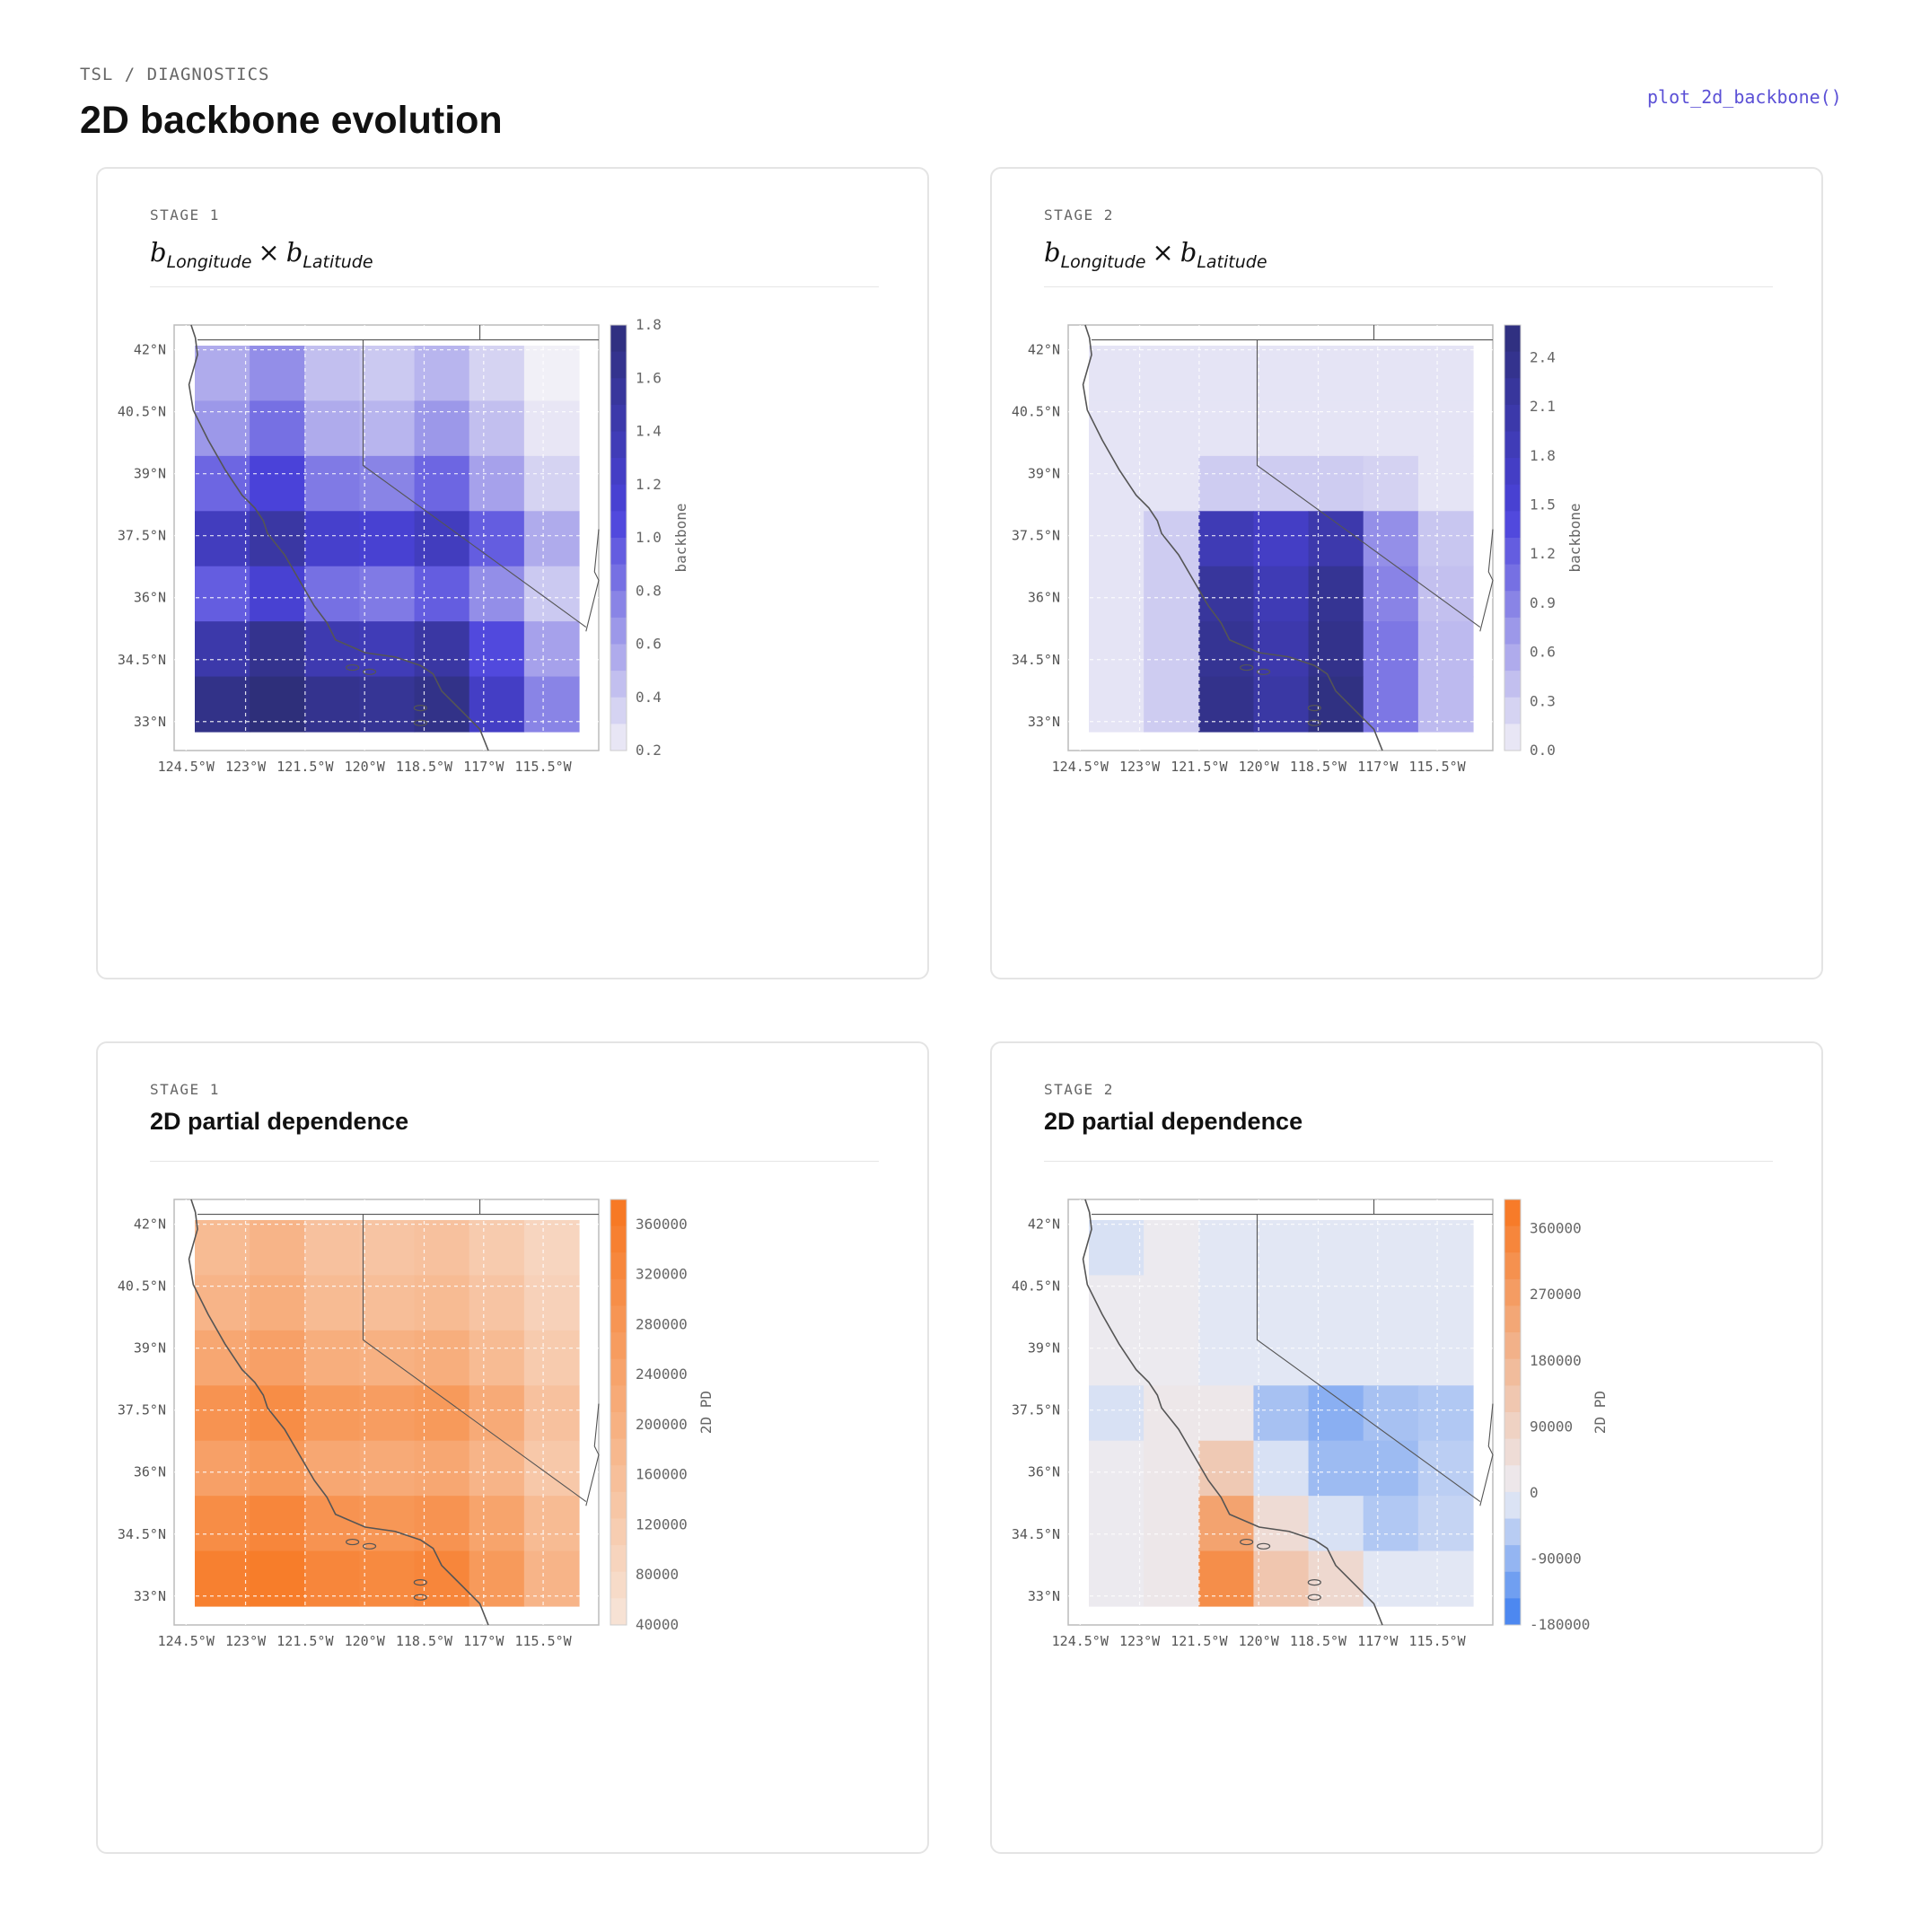 This screenshot has width=1912, height=1932. What do you see at coordinates (291, 120) in the screenshot?
I see `page-title: 2D backbone evolution` at bounding box center [291, 120].